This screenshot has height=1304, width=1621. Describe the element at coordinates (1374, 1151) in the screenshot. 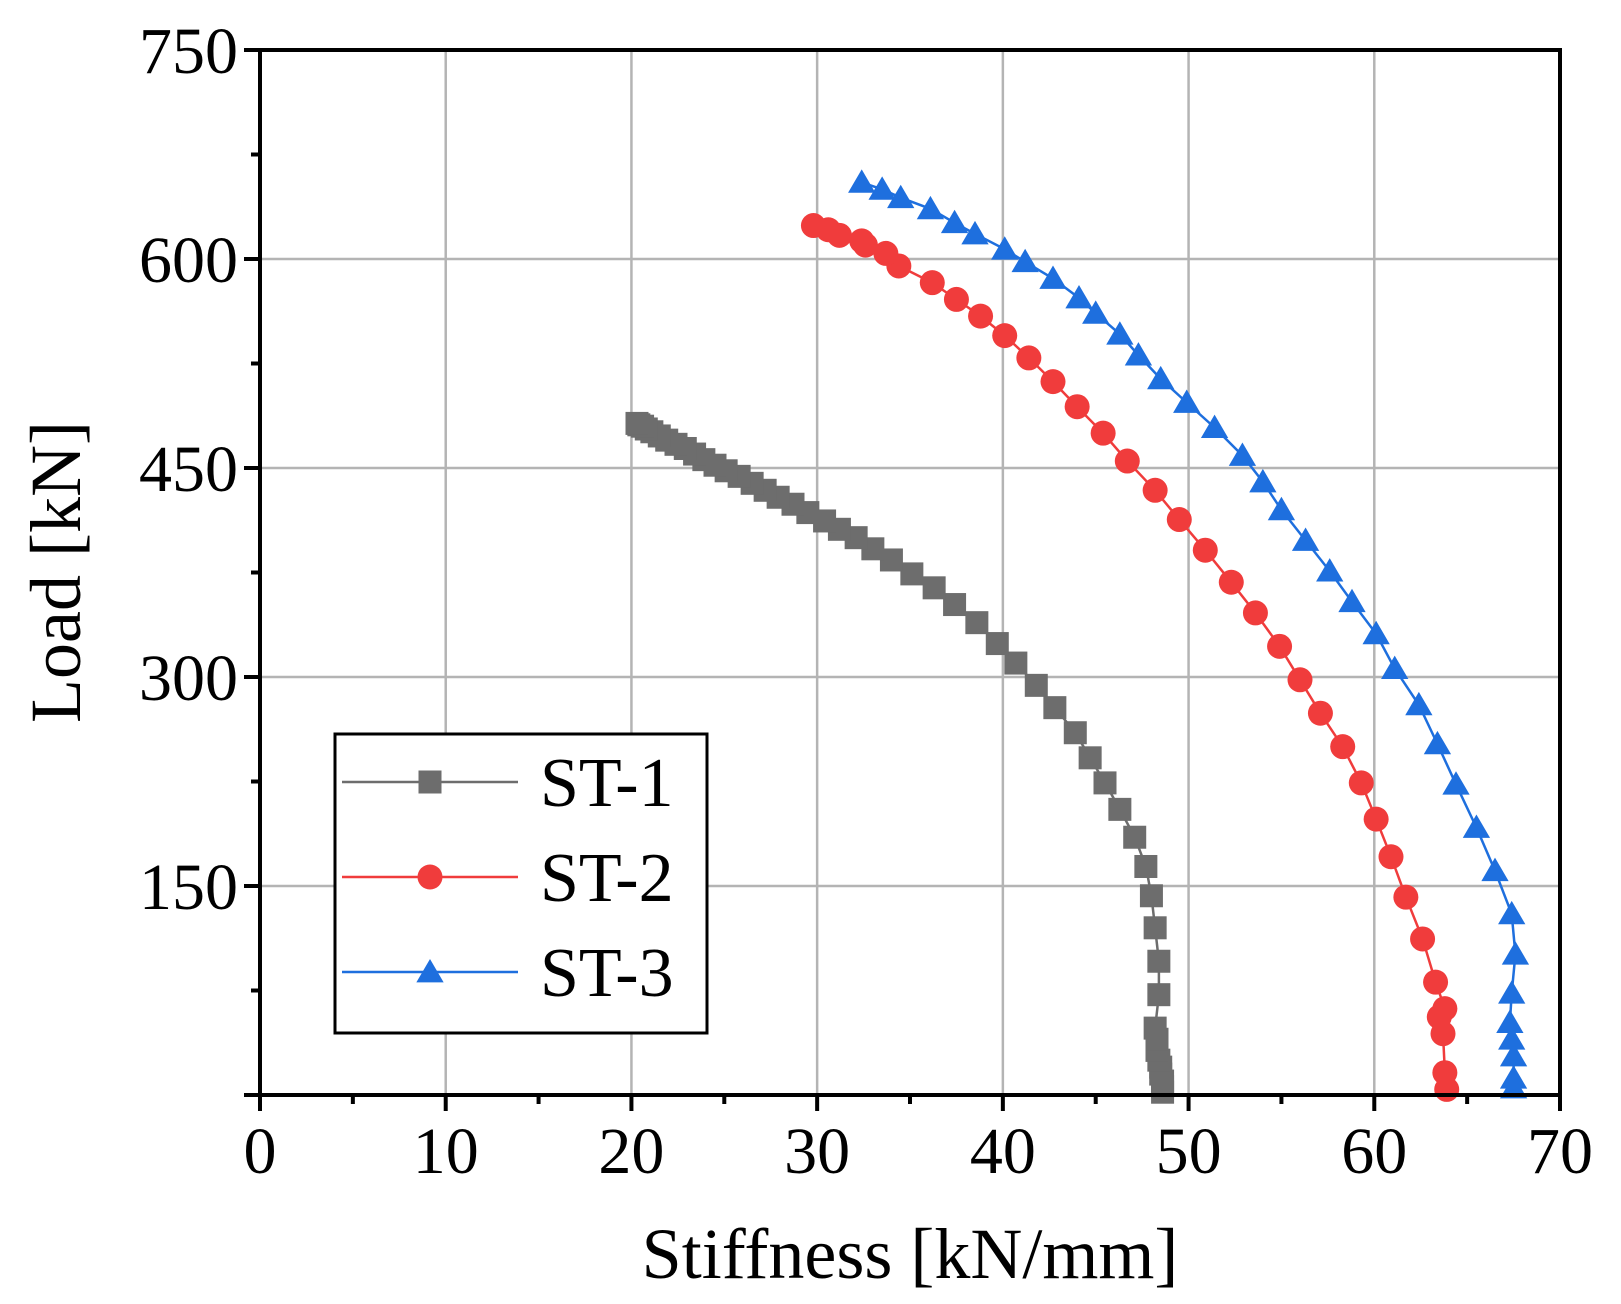

I see `x-tick-label: 60` at that location.